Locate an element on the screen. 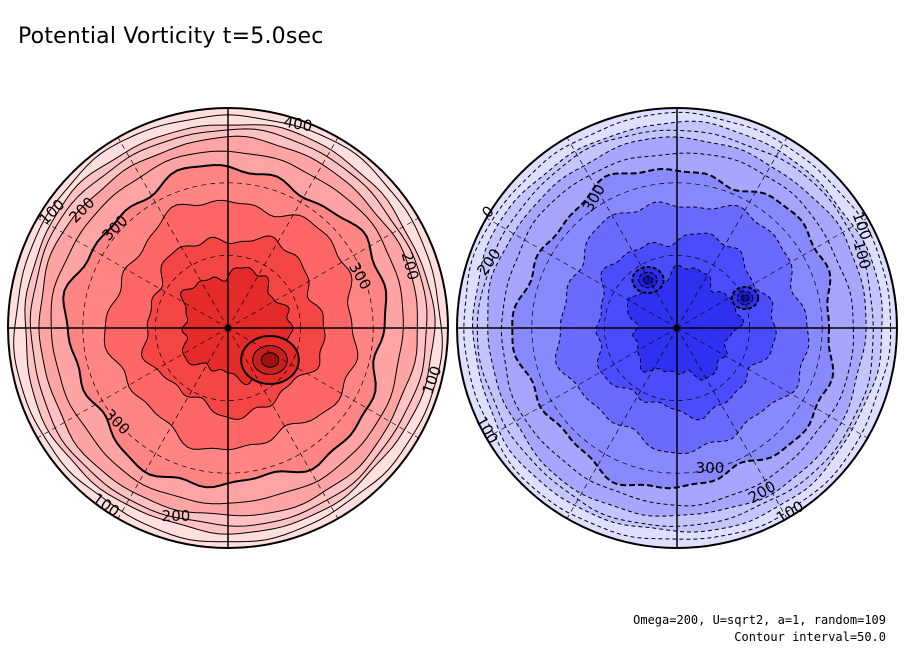 The width and height of the screenshot is (904, 654). contour-interval-note: Contour interval=50.0 is located at coordinates (810, 637).